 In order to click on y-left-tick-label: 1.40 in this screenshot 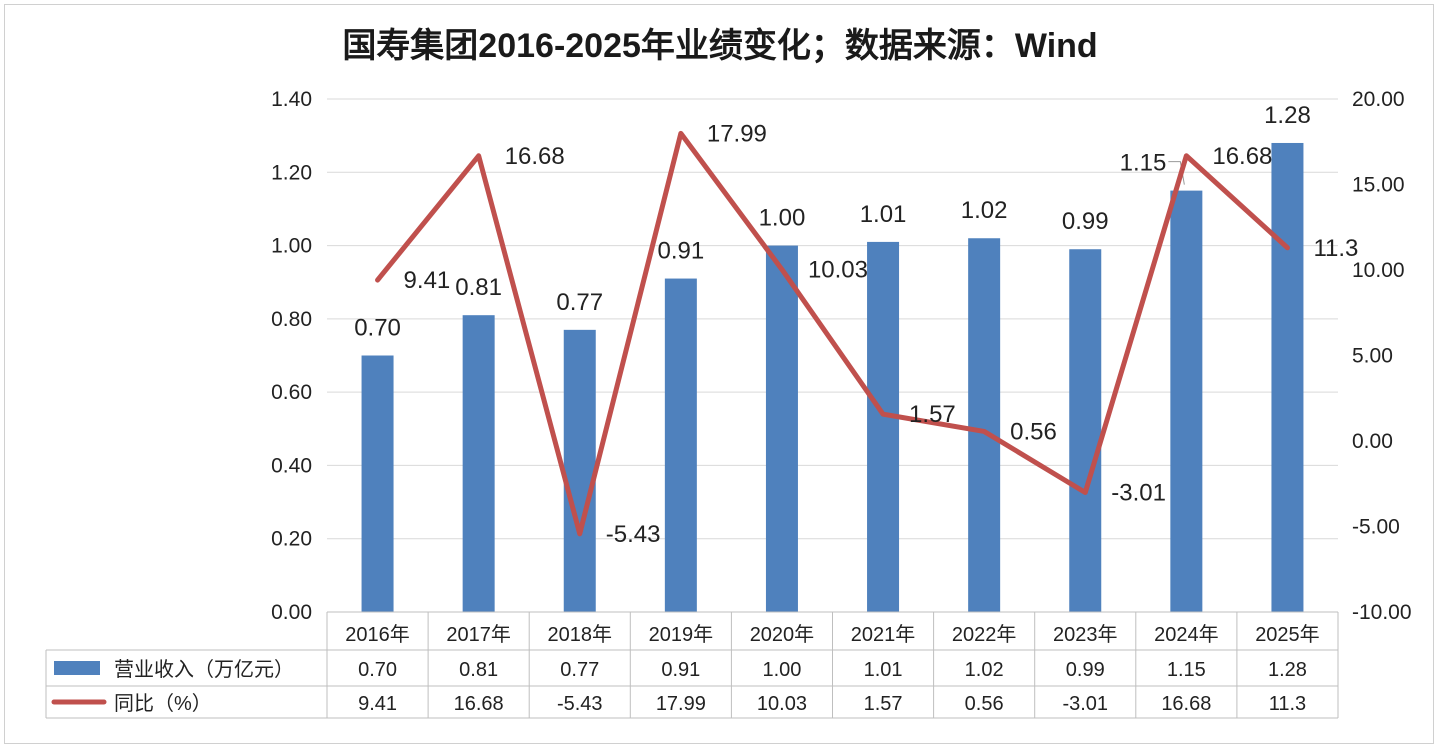, I will do `click(291, 99)`.